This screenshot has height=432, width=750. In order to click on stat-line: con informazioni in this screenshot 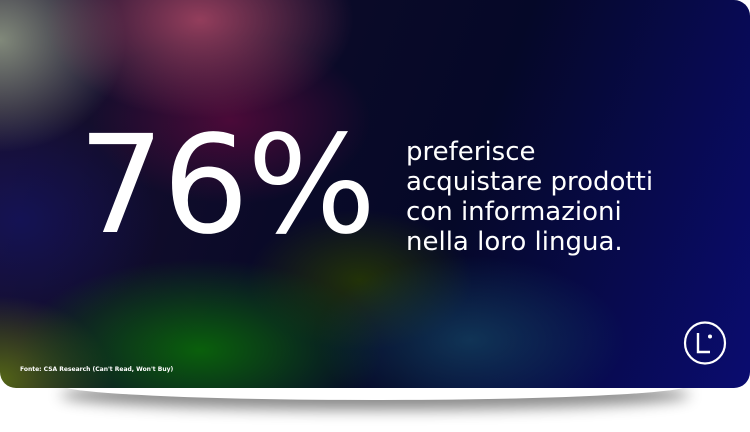, I will do `click(514, 212)`.